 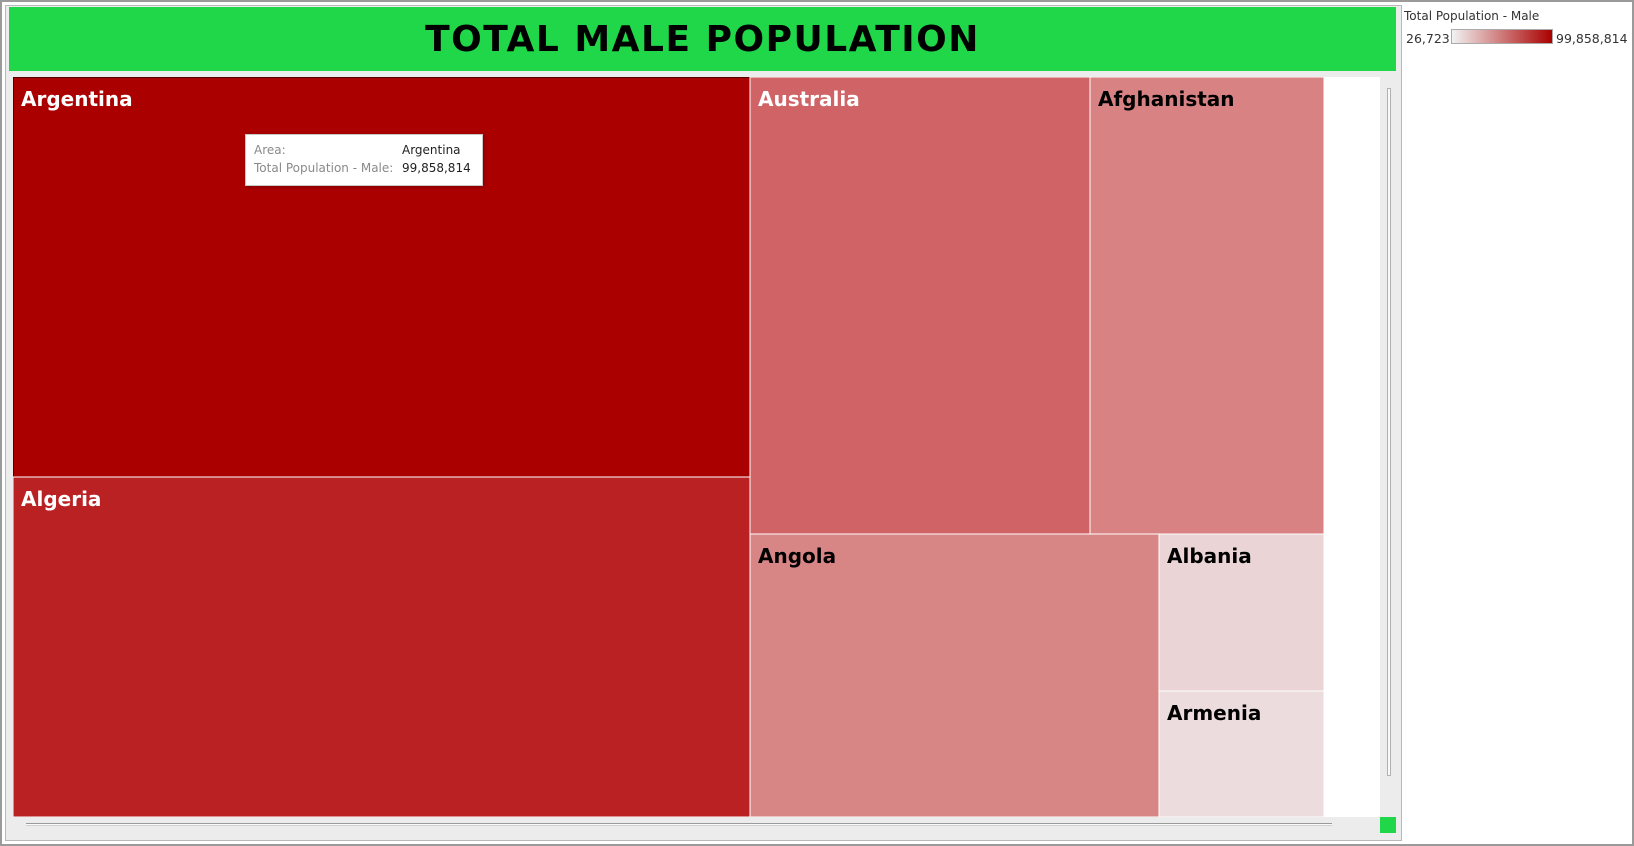 What do you see at coordinates (431, 150) in the screenshot?
I see `tooltip-value: Argentina` at bounding box center [431, 150].